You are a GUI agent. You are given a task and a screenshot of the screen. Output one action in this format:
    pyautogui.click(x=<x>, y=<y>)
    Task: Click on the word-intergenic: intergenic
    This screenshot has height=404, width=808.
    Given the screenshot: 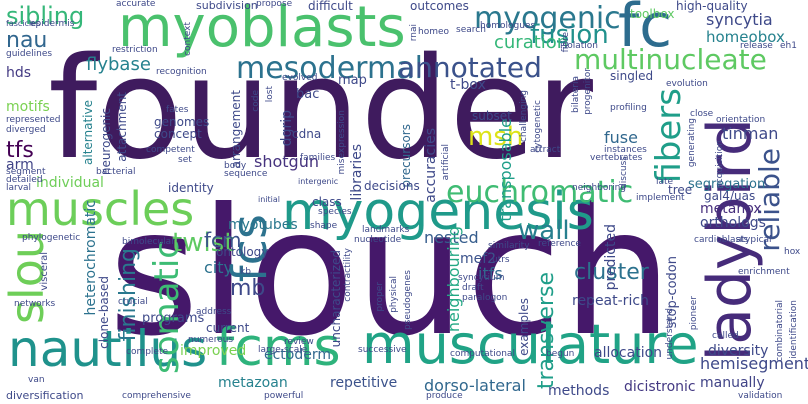 What is the action you would take?
    pyautogui.click(x=318, y=181)
    